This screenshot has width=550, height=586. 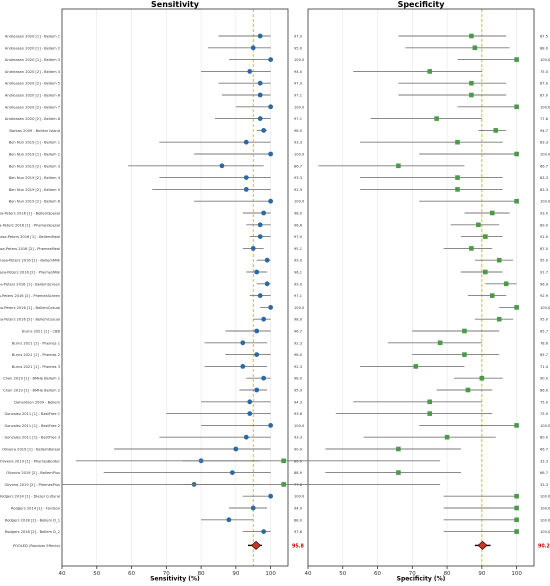 What do you see at coordinates (298, 391) in the screenshot?
I see `sensitivity-value-label: 95.9` at bounding box center [298, 391].